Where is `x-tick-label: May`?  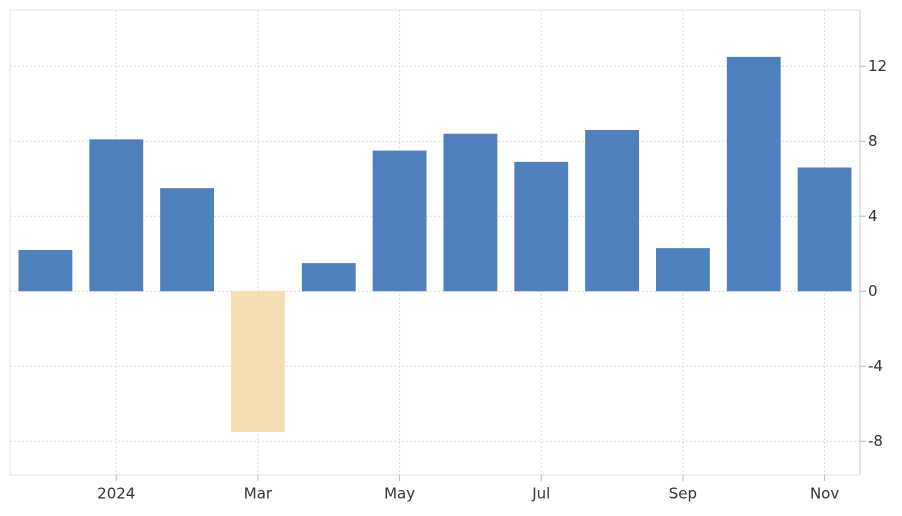 x-tick-label: May is located at coordinates (399, 494).